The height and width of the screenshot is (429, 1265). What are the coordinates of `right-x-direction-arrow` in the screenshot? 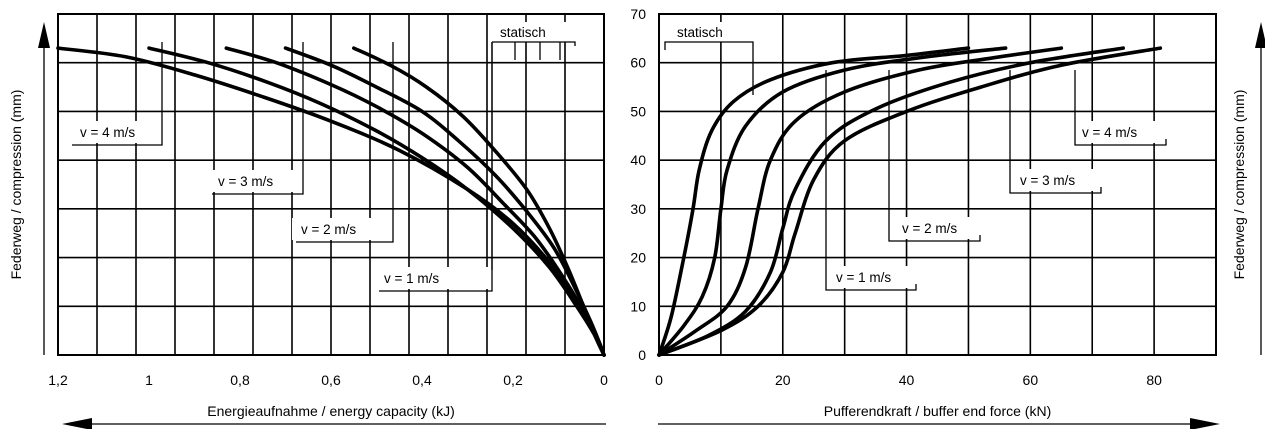 It's located at (939, 423).